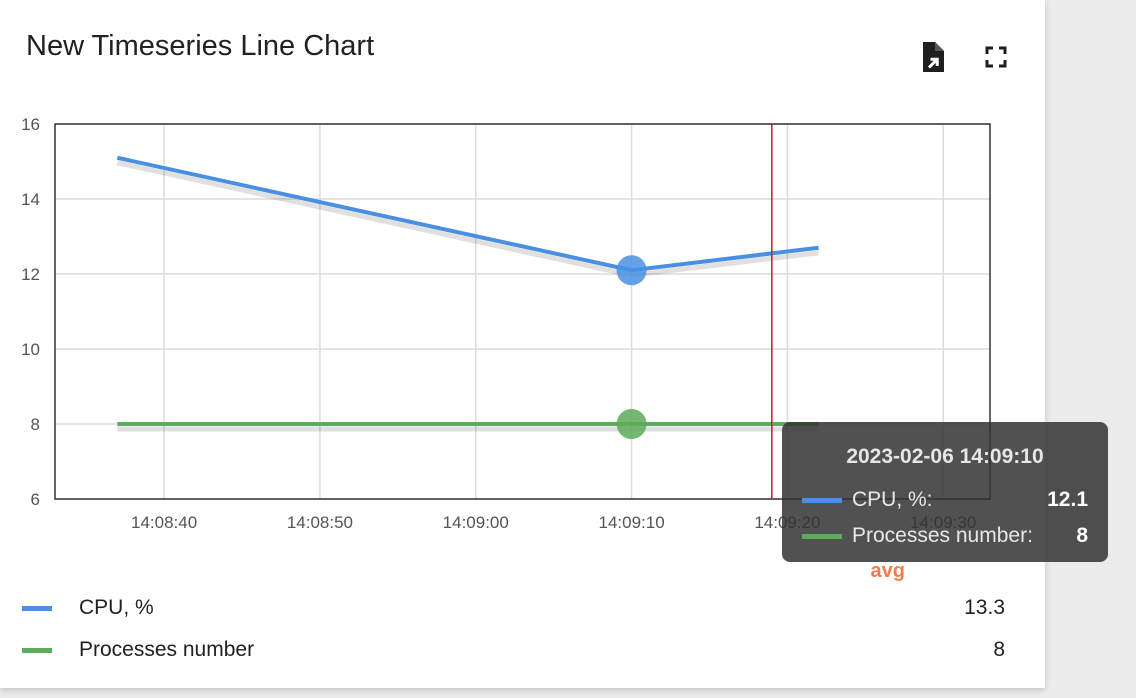 The width and height of the screenshot is (1136, 698). I want to click on fullscreen-icon, so click(996, 57).